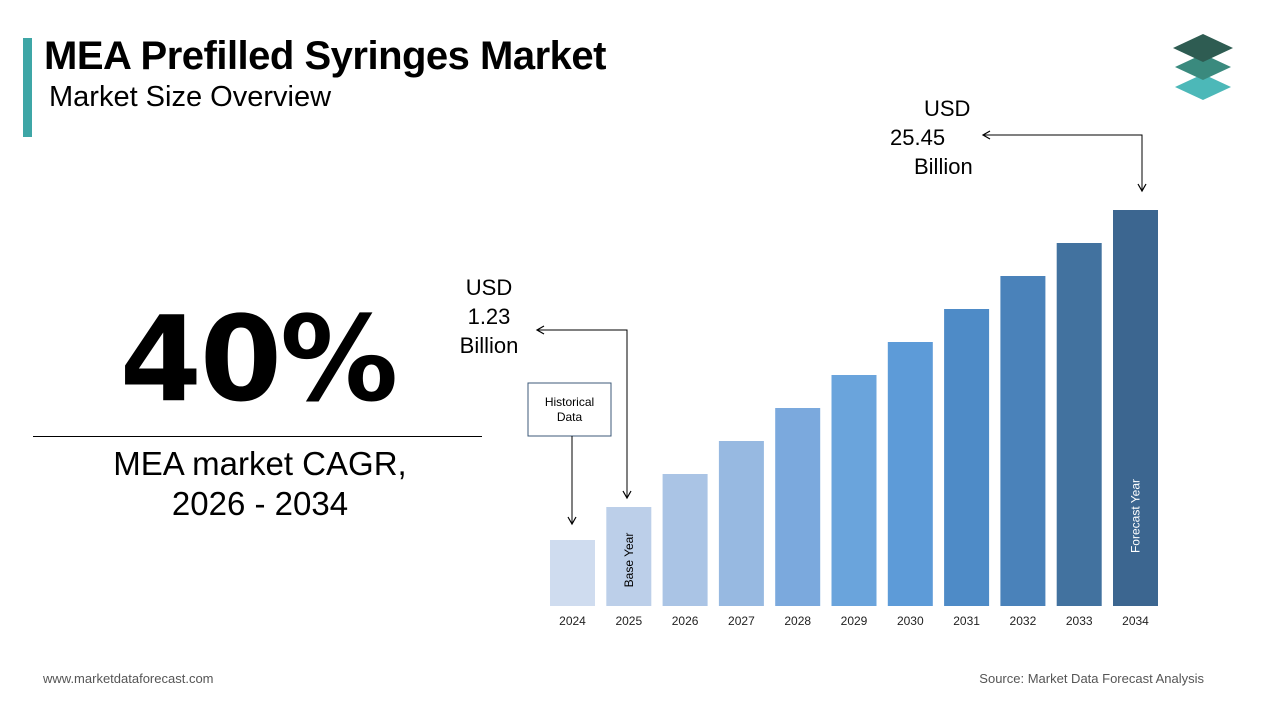 The height and width of the screenshot is (720, 1280). What do you see at coordinates (1135, 621) in the screenshot?
I see `x-tick-label-2034: 2034` at bounding box center [1135, 621].